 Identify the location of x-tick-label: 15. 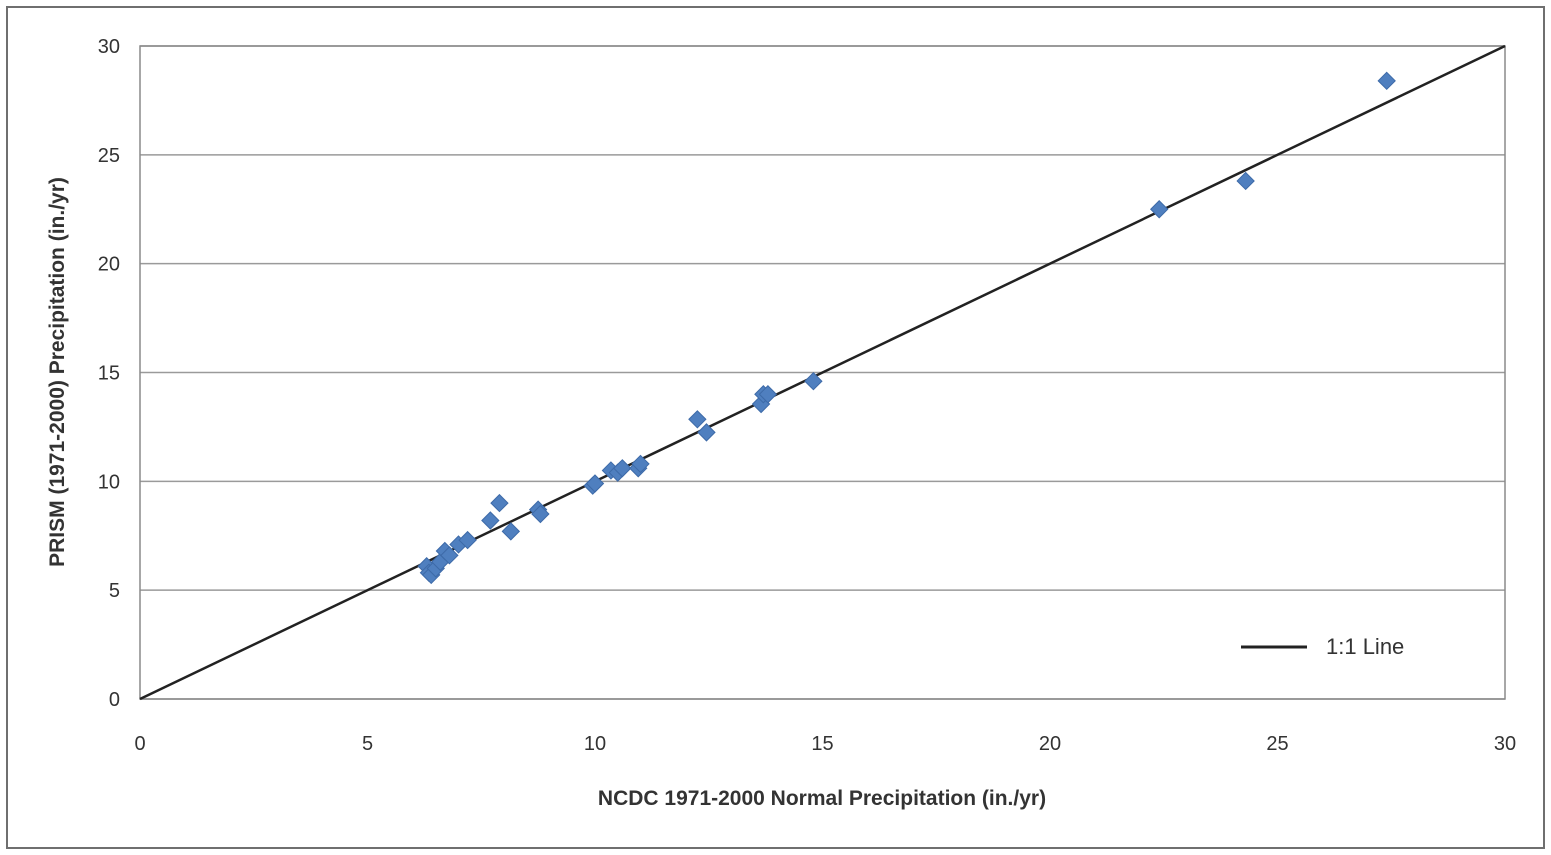
(822, 744).